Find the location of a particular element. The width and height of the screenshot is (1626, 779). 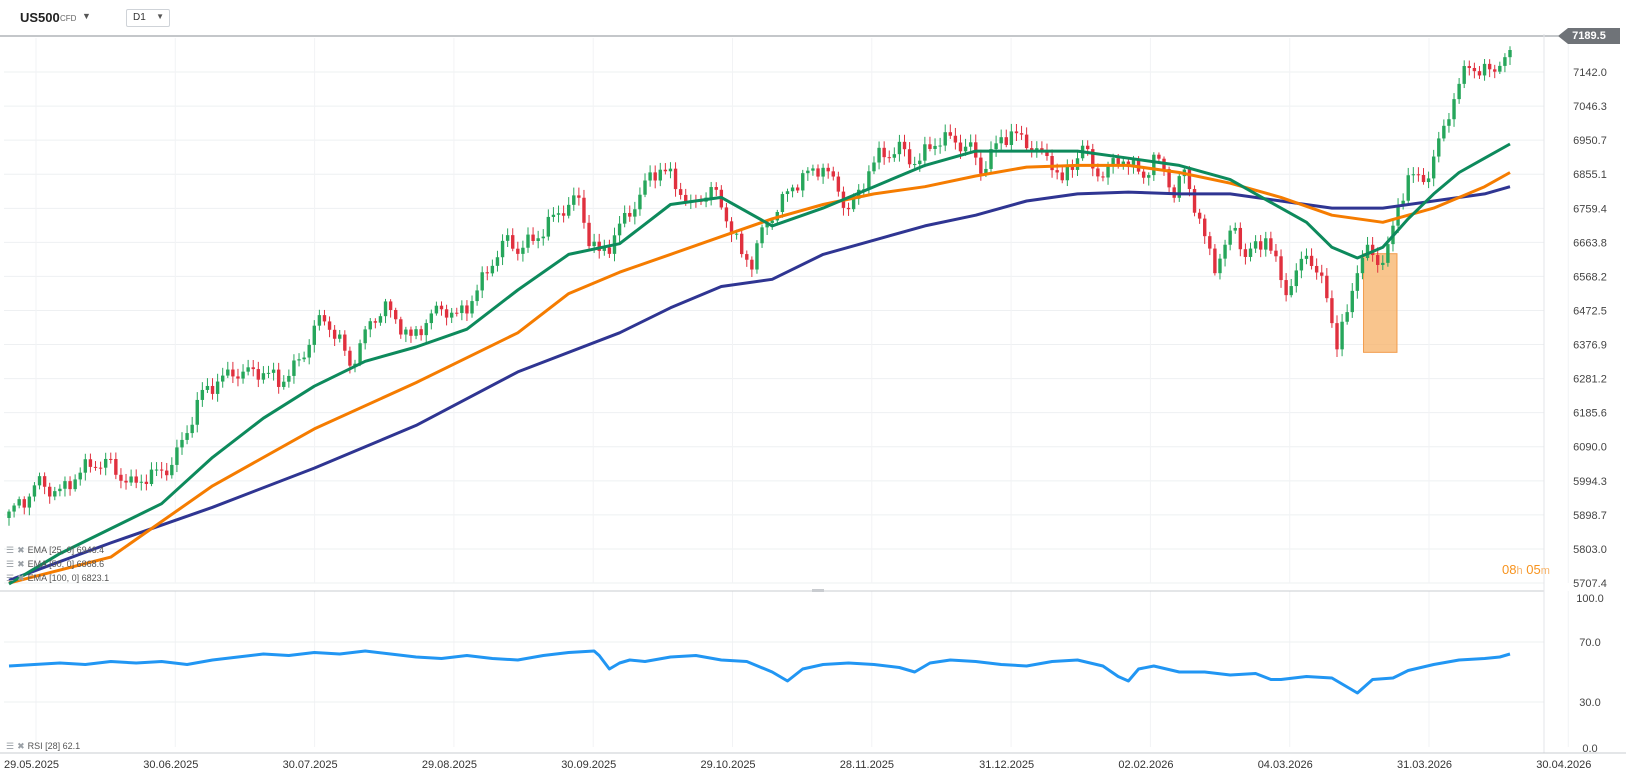

symbol-type: CFD is located at coordinates (68, 18).